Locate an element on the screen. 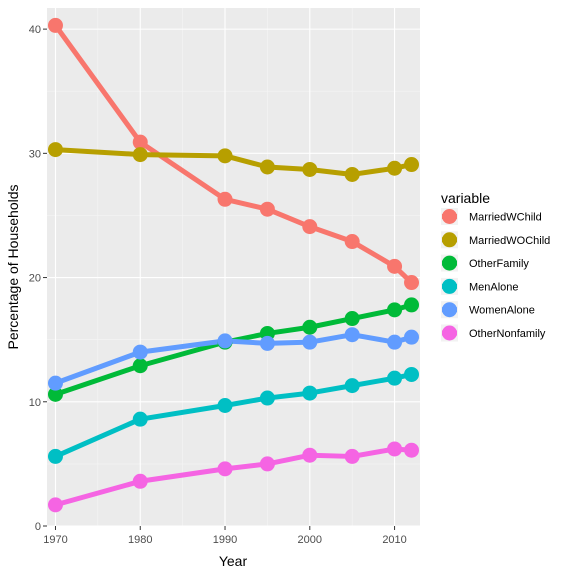  legend-label: OtherNonfamily is located at coordinates (507, 334).